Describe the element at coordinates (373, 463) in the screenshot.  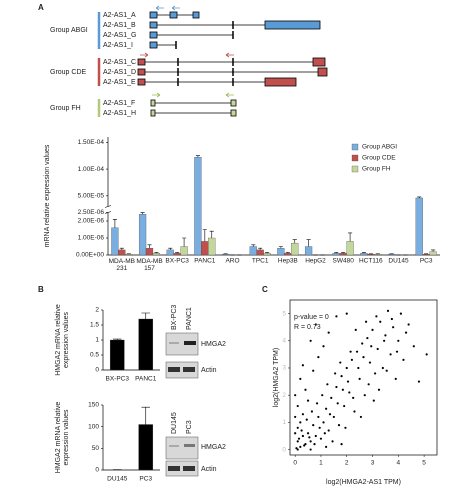
I see `x-tick-label: 3` at that location.